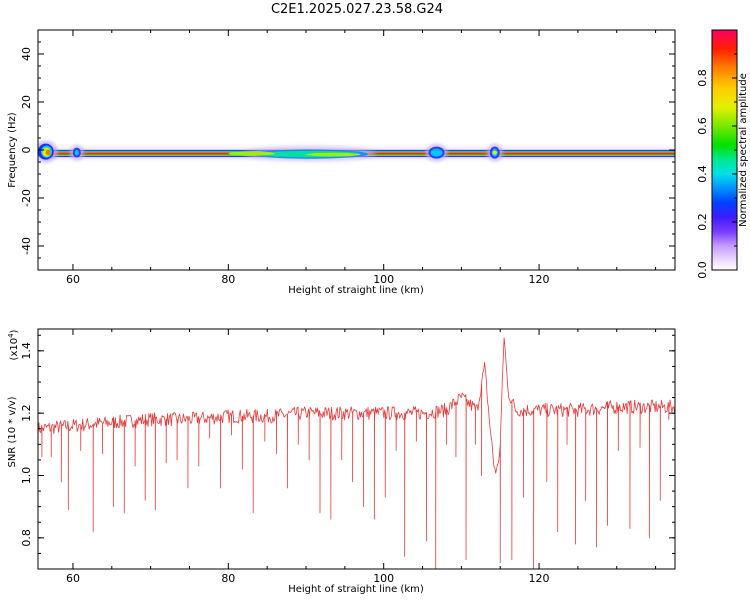  Describe the element at coordinates (356, 589) in the screenshot. I see `snr-xlabel: Height of straight line (km)` at that location.